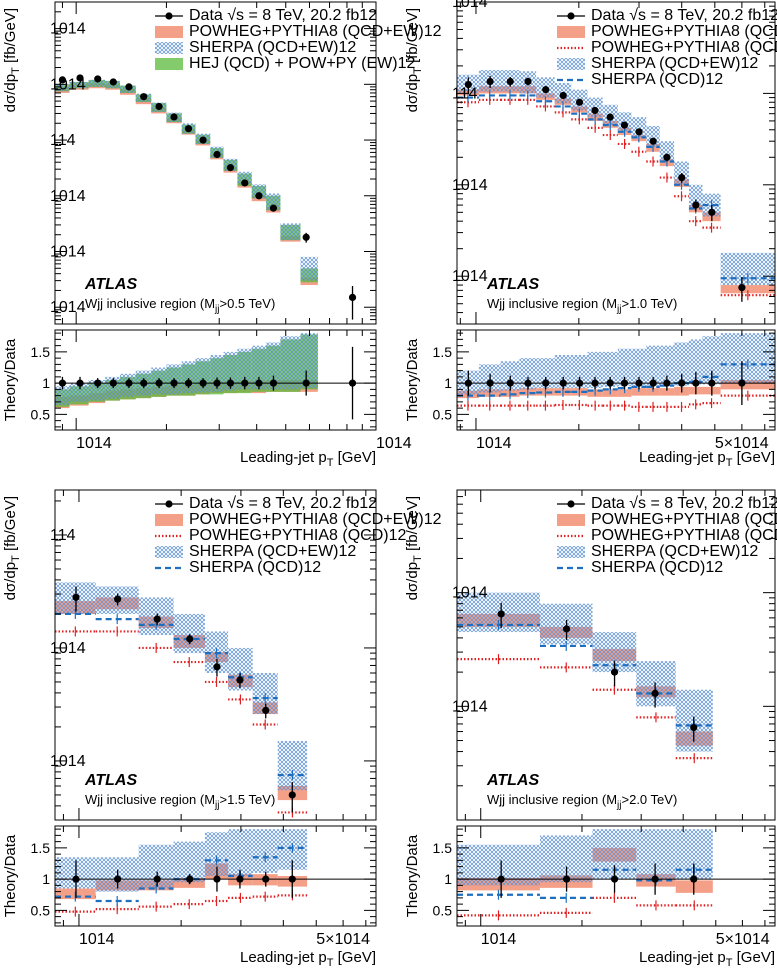 This screenshot has height=974, width=777. Describe the element at coordinates (512, 284) in the screenshot. I see `atlas-label: ATLAS` at that location.